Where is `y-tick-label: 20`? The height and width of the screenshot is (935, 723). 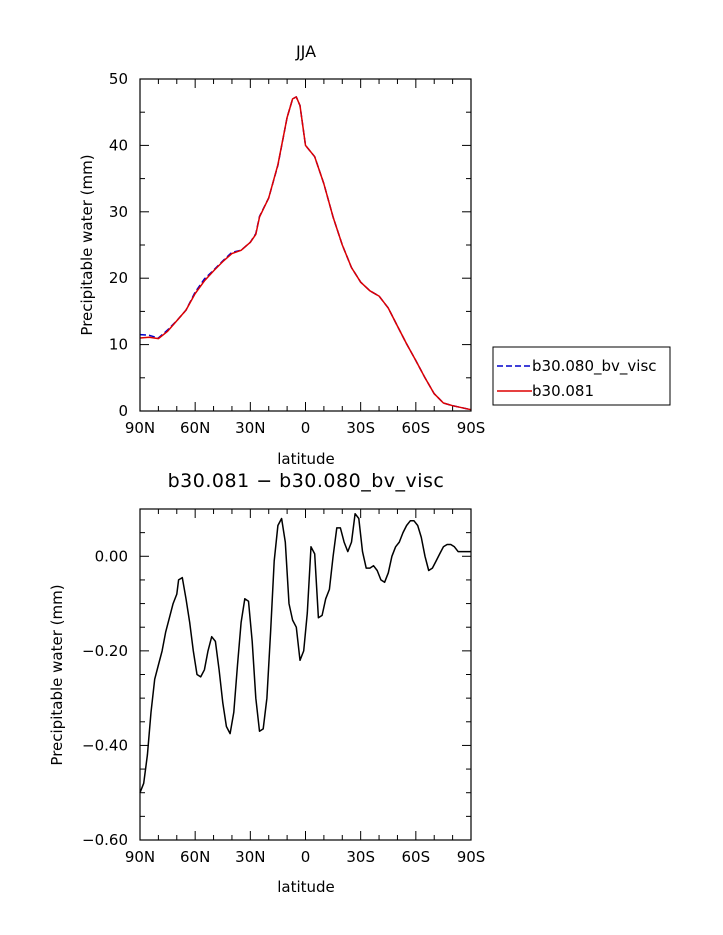 y-tick-label: 20 is located at coordinates (118, 278).